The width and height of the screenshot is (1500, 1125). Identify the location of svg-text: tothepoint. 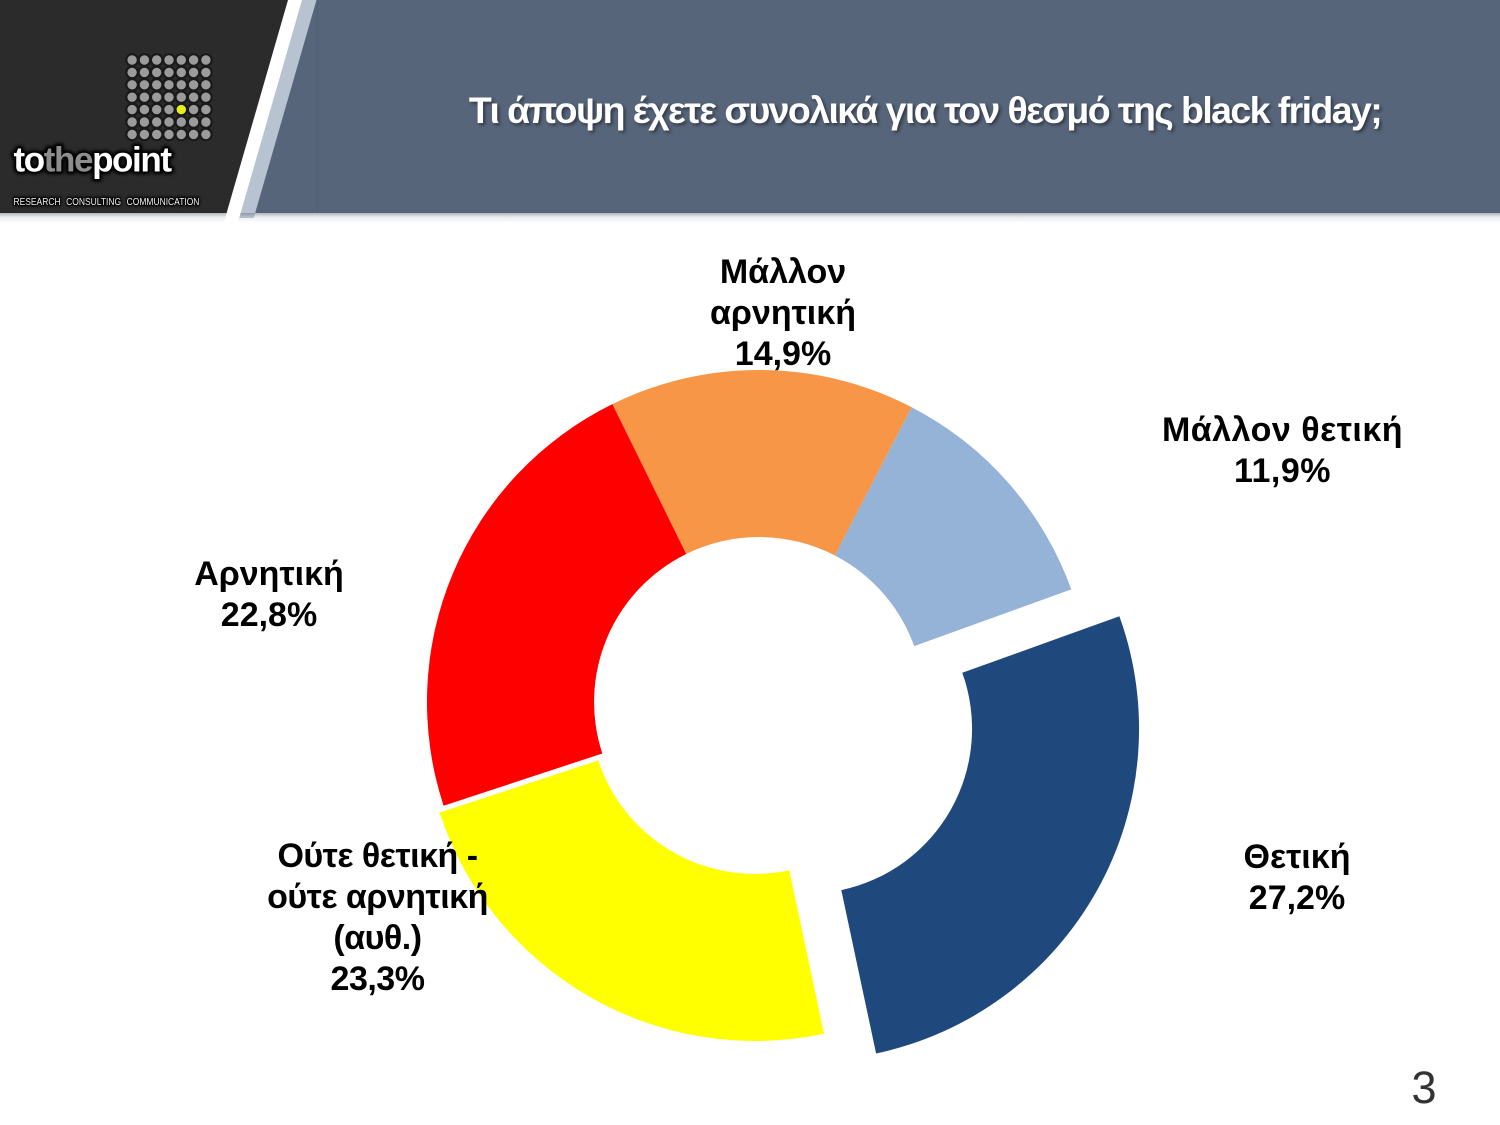
(93, 159).